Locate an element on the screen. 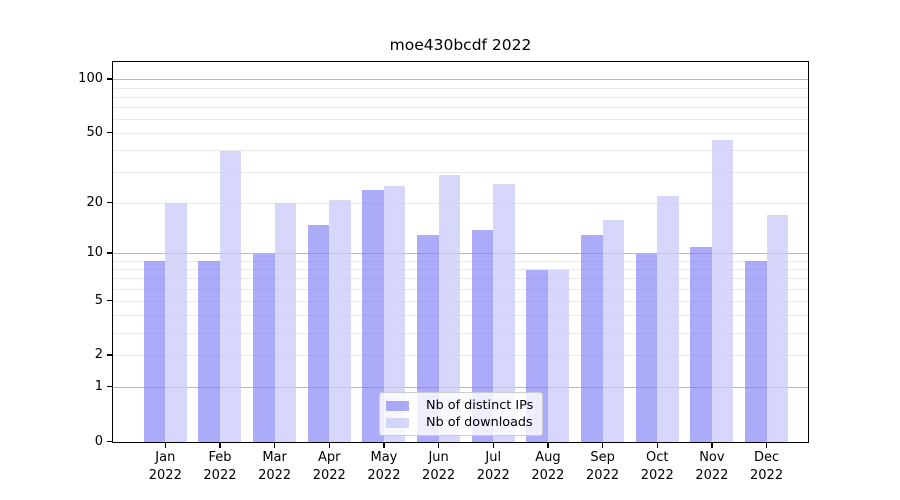  legend-swatch-downloads-icon is located at coordinates (397, 422).